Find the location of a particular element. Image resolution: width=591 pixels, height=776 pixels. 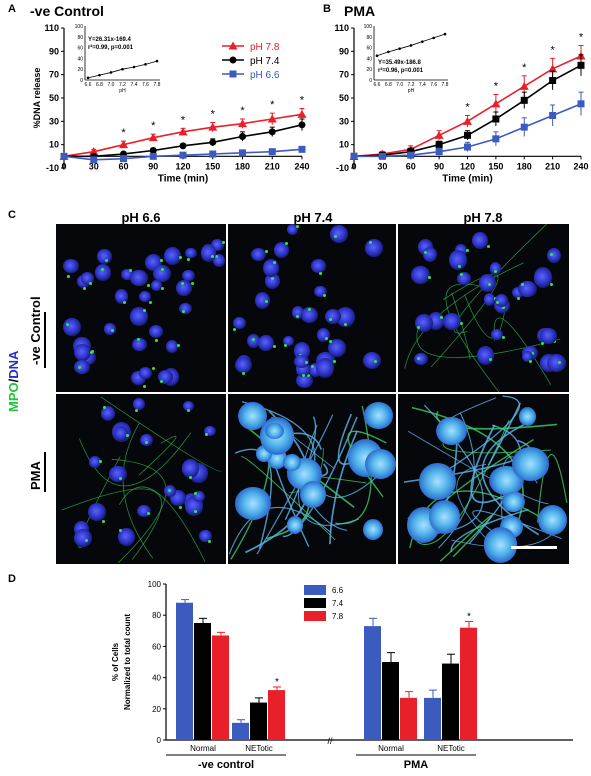

legend-label: 7.4 is located at coordinates (338, 603).